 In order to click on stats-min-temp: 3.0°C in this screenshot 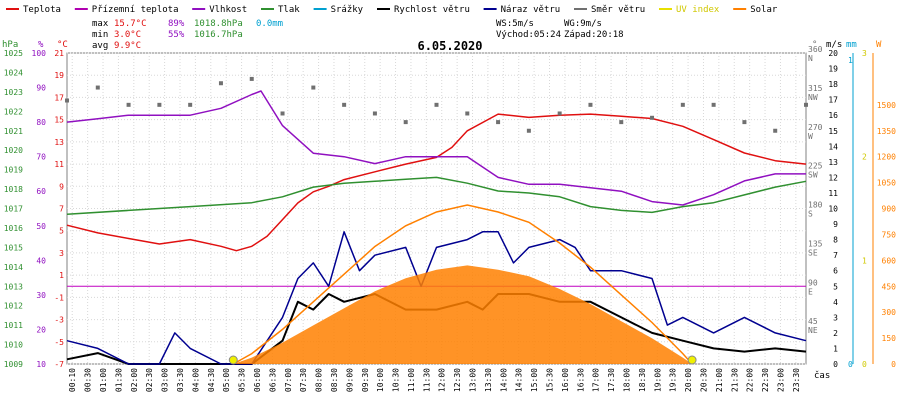, I will do `click(127, 35)`.